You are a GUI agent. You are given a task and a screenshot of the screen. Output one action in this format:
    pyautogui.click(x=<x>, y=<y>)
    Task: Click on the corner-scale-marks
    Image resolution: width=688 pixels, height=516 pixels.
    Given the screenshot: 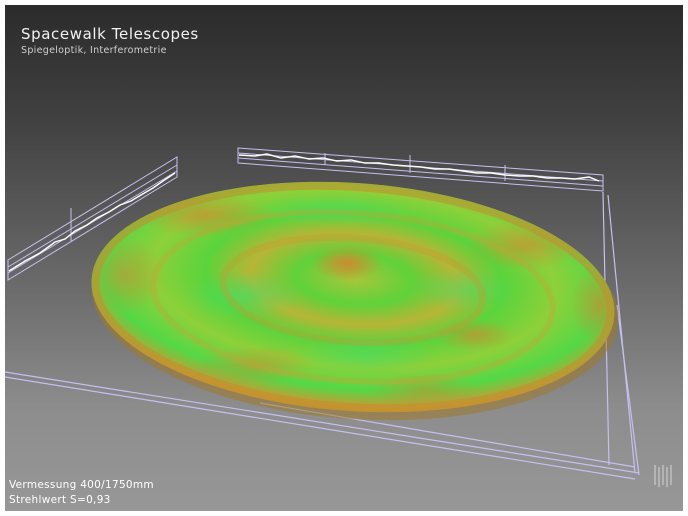 What is the action you would take?
    pyautogui.click(x=663, y=476)
    